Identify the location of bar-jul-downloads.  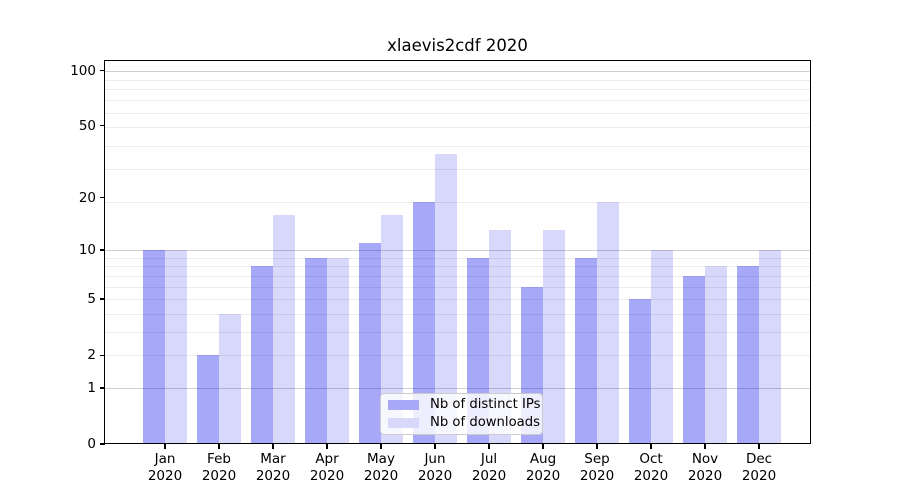
(500, 337).